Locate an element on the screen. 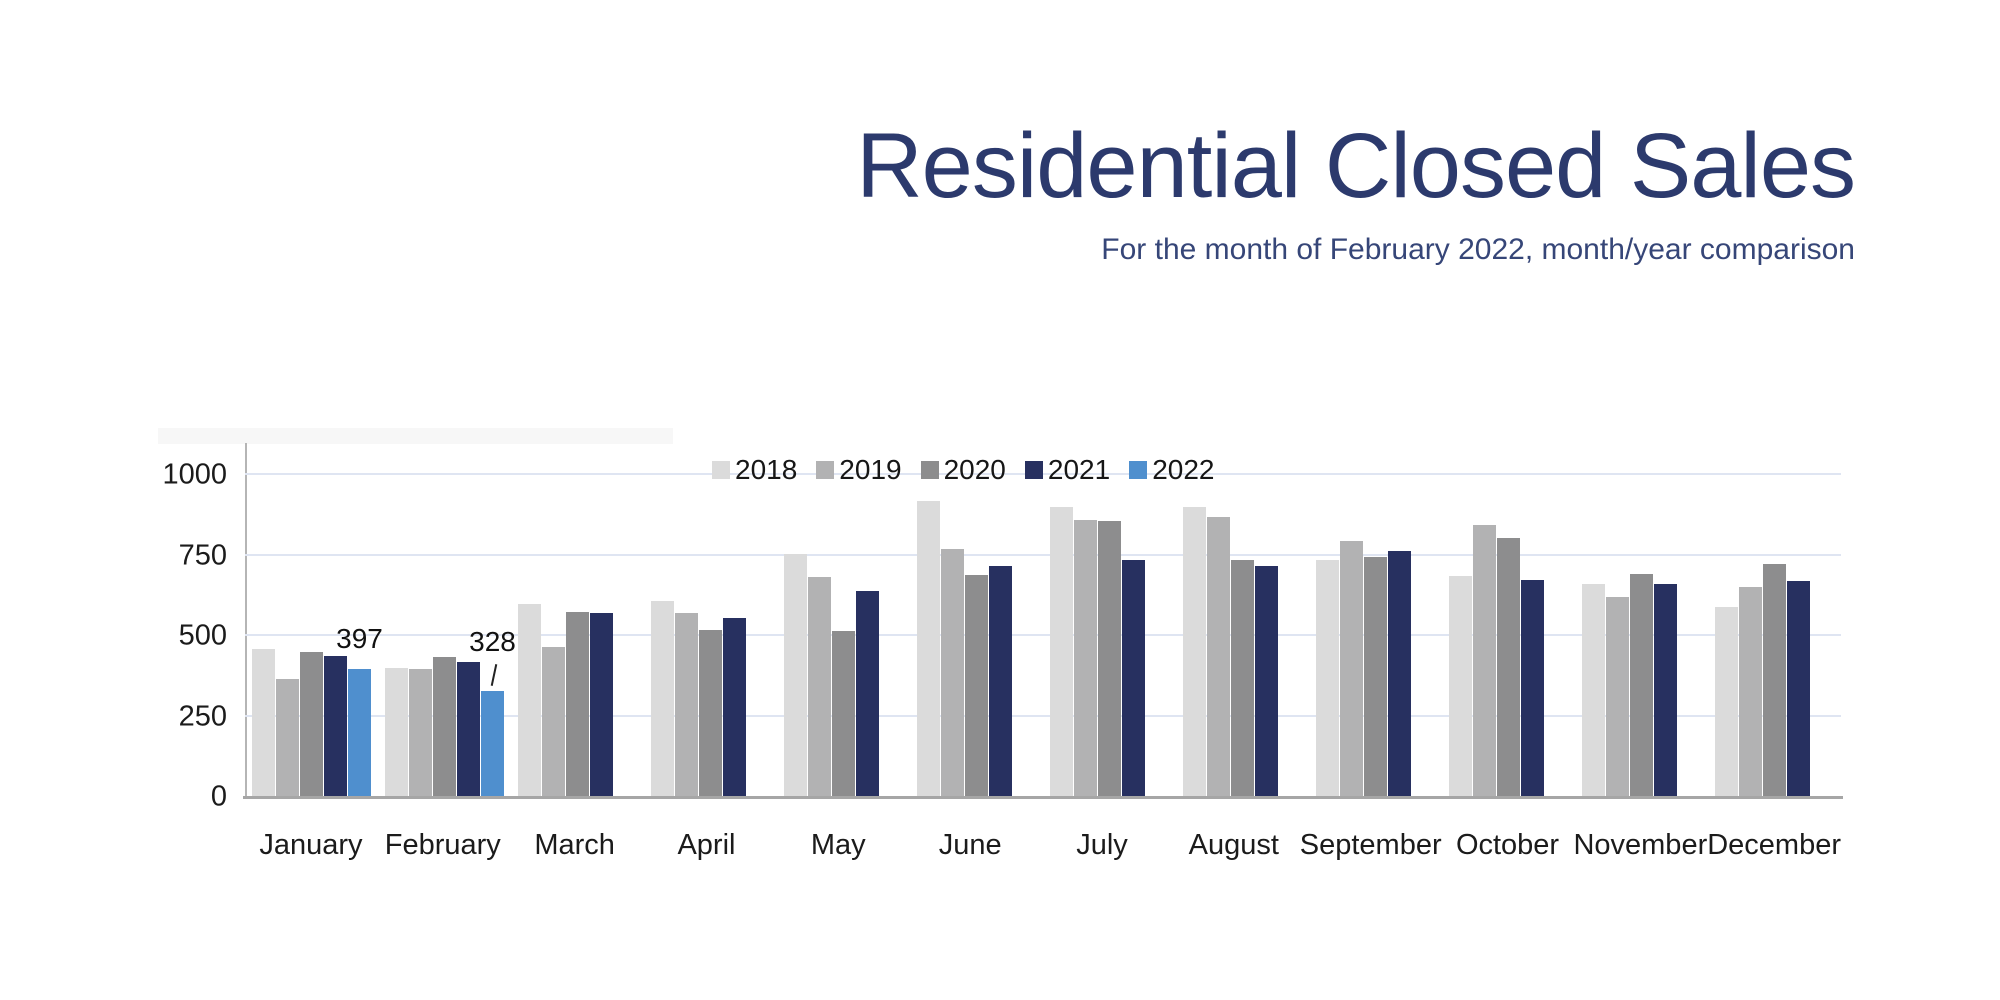 The height and width of the screenshot is (1000, 2000). bar-2020-february is located at coordinates (444, 726).